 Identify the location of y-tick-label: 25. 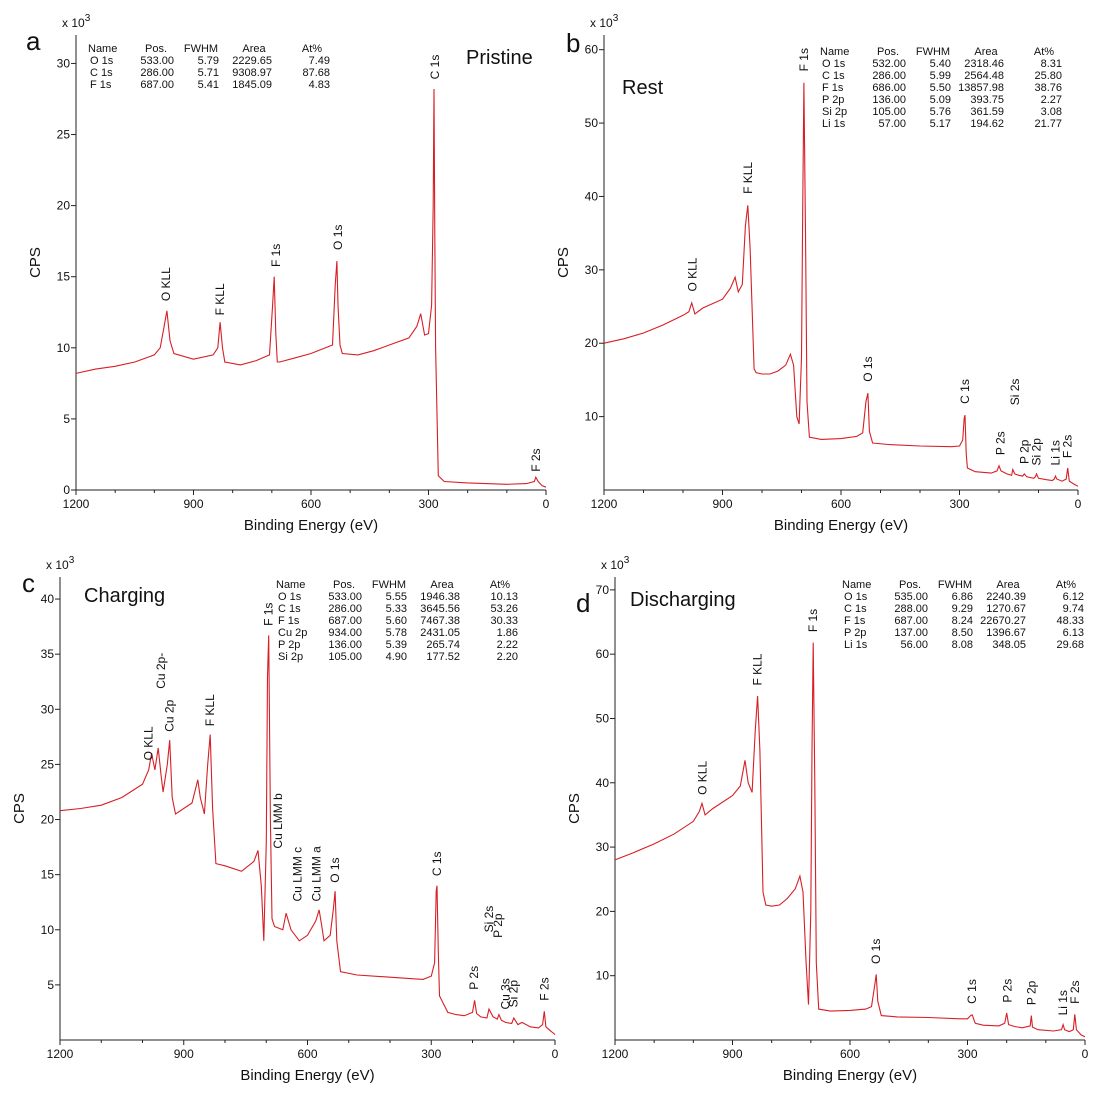
(64, 135).